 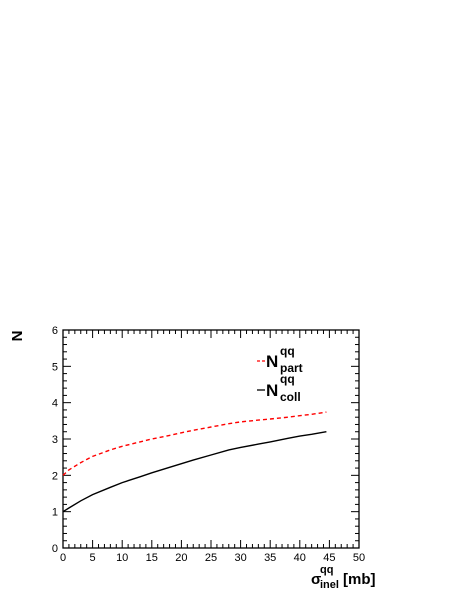 What do you see at coordinates (290, 397) in the screenshot?
I see `legend-label-coll-sub: coll` at bounding box center [290, 397].